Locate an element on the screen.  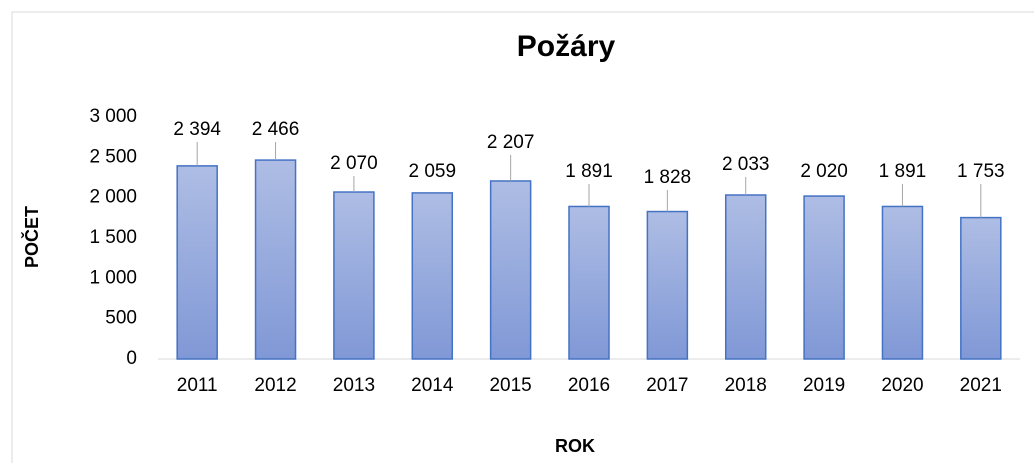
y-tick-label: 1 000 is located at coordinates (113, 277).